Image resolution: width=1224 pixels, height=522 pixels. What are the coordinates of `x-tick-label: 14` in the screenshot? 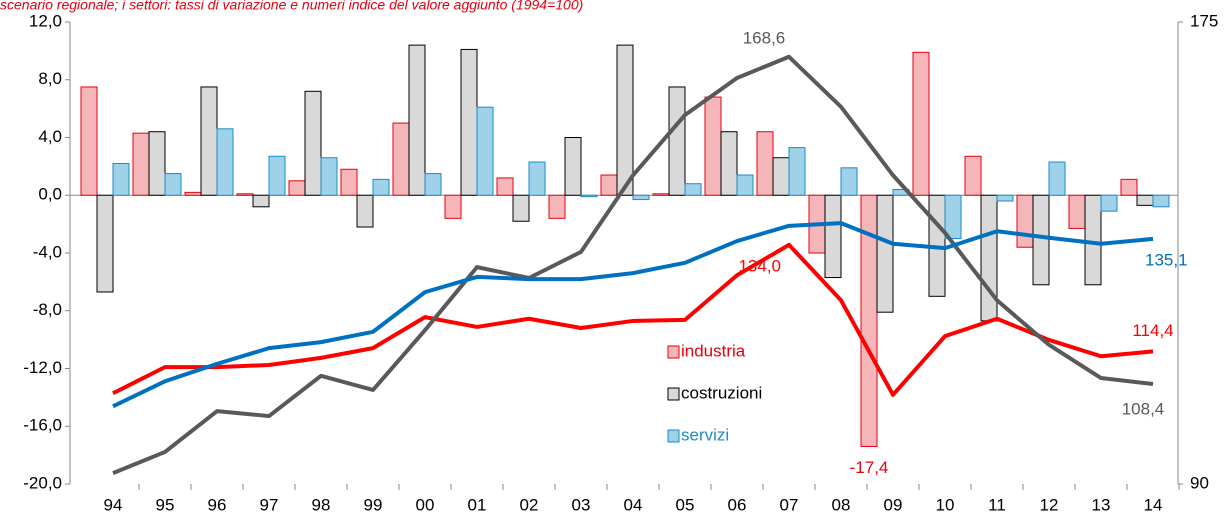 It's located at (1153, 504).